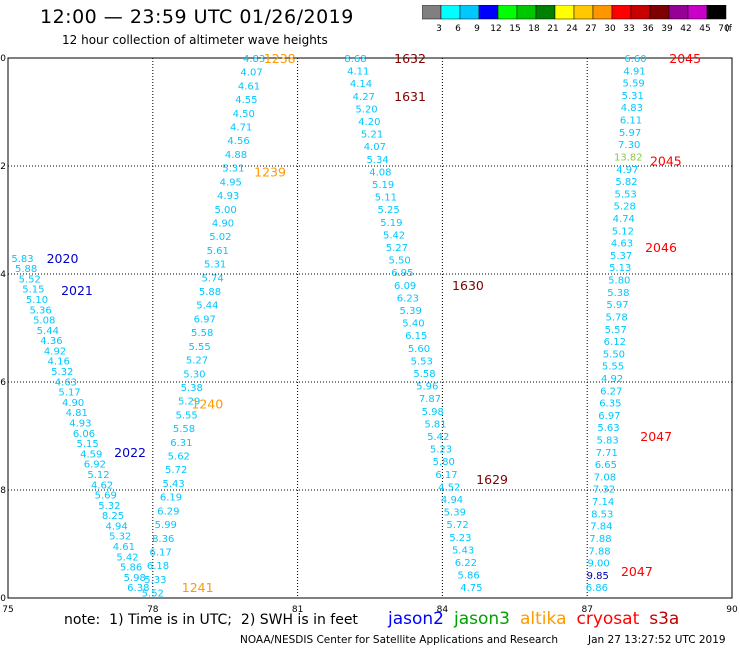 This screenshot has height=650, width=740. What do you see at coordinates (236, 155) in the screenshot?
I see `wave-height-value: 4.88` at bounding box center [236, 155].